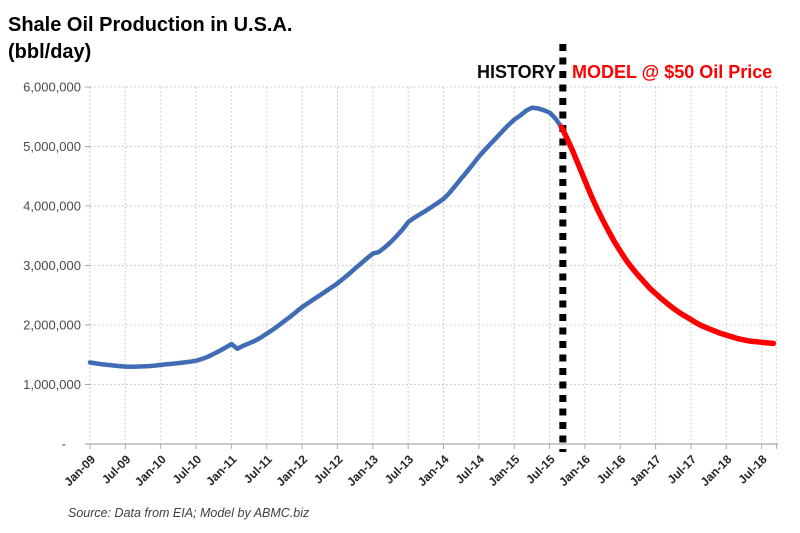  Describe the element at coordinates (716, 470) in the screenshot. I see `x-axis-tick-label: Jan-18` at that location.